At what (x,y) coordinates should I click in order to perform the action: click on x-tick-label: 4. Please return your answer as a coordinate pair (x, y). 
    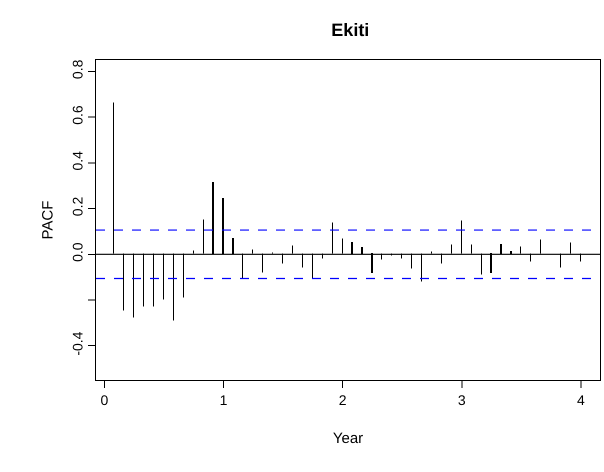
    Looking at the image, I should click on (581, 400).